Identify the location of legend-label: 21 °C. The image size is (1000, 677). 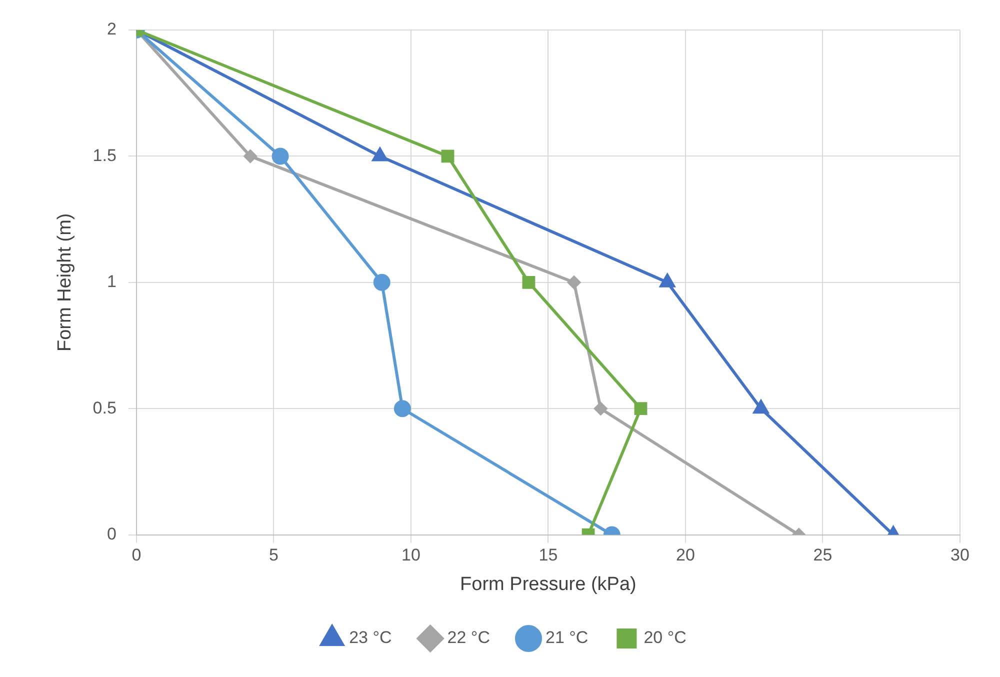
(567, 638).